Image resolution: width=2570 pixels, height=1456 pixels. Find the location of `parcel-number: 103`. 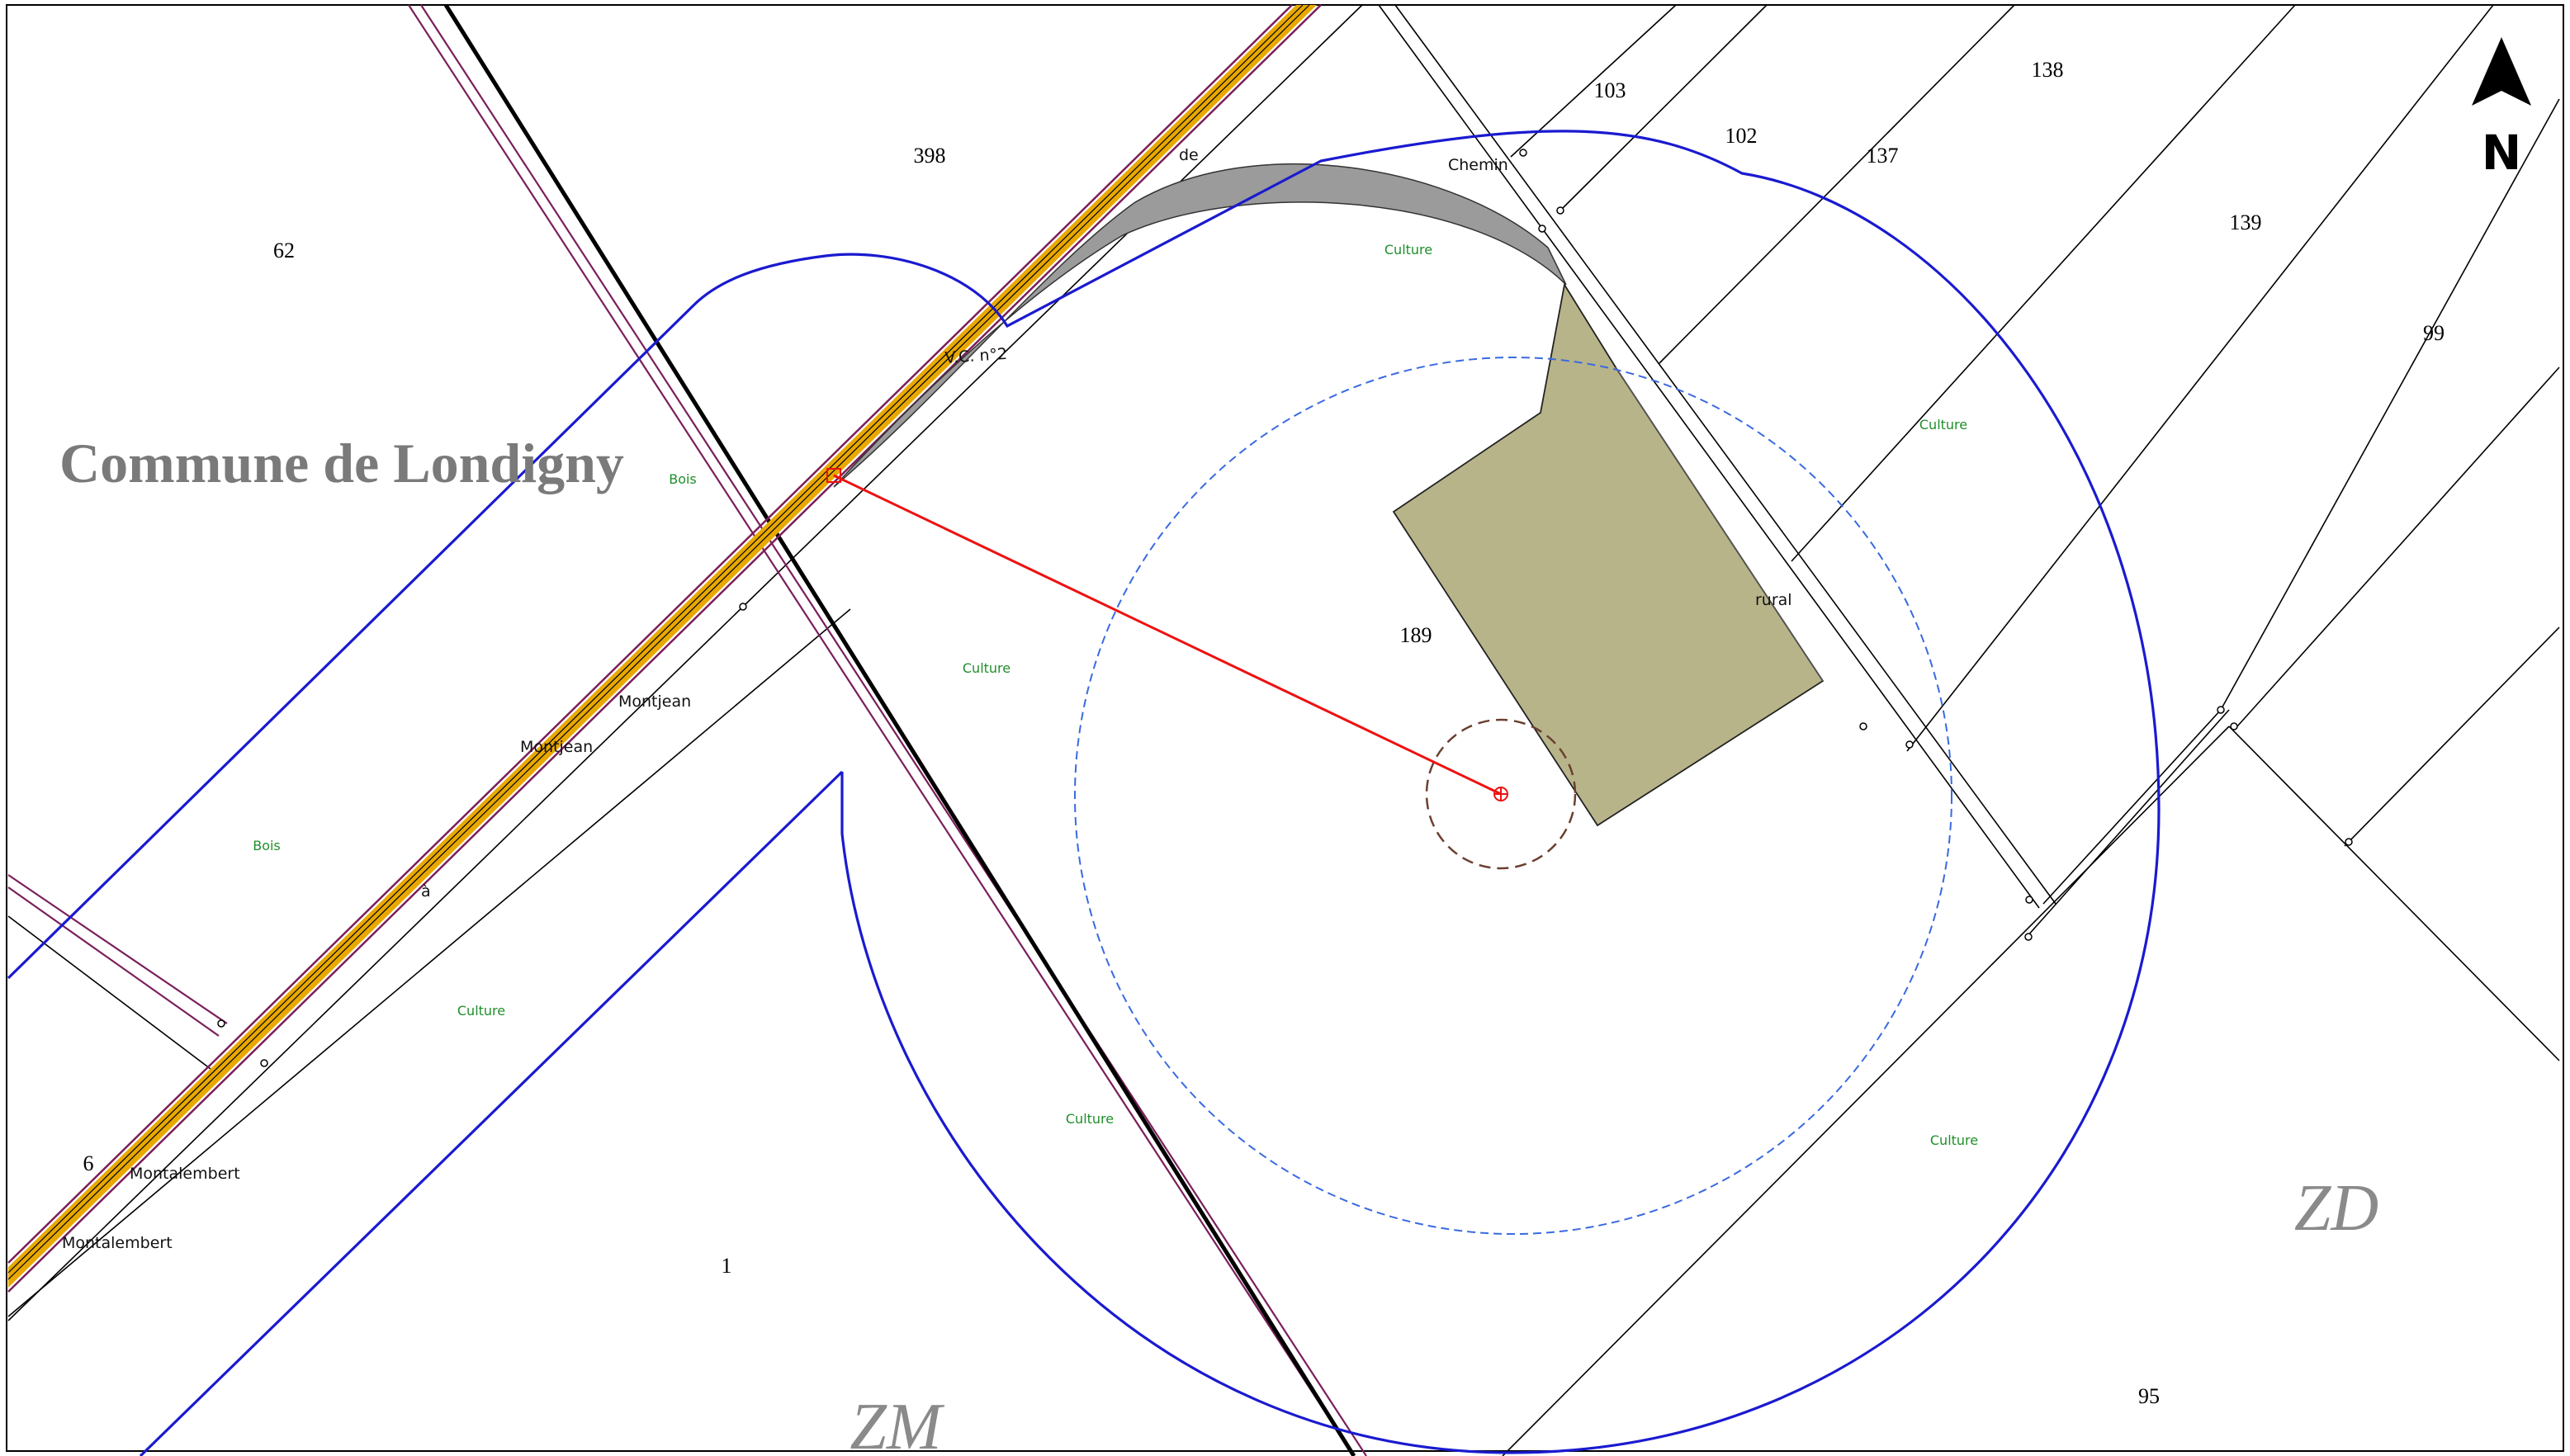

parcel-number: 103 is located at coordinates (1610, 90).